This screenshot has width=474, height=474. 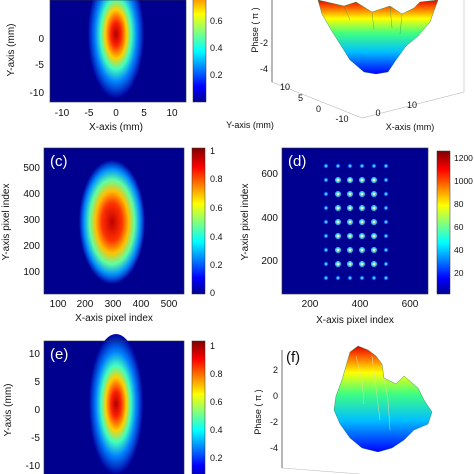 I want to click on panel-b-xtick-1: 0, so click(x=377, y=113).